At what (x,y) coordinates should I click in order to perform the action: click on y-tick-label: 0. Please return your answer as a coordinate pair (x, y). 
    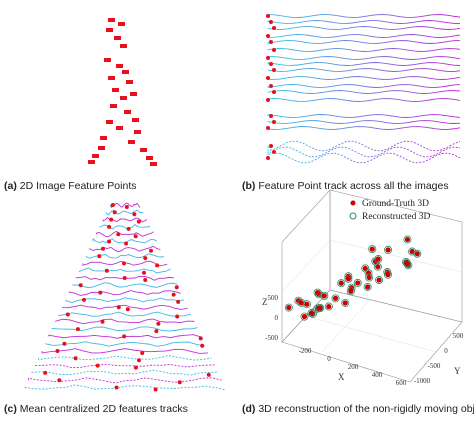
    Looking at the image, I should click on (446, 351).